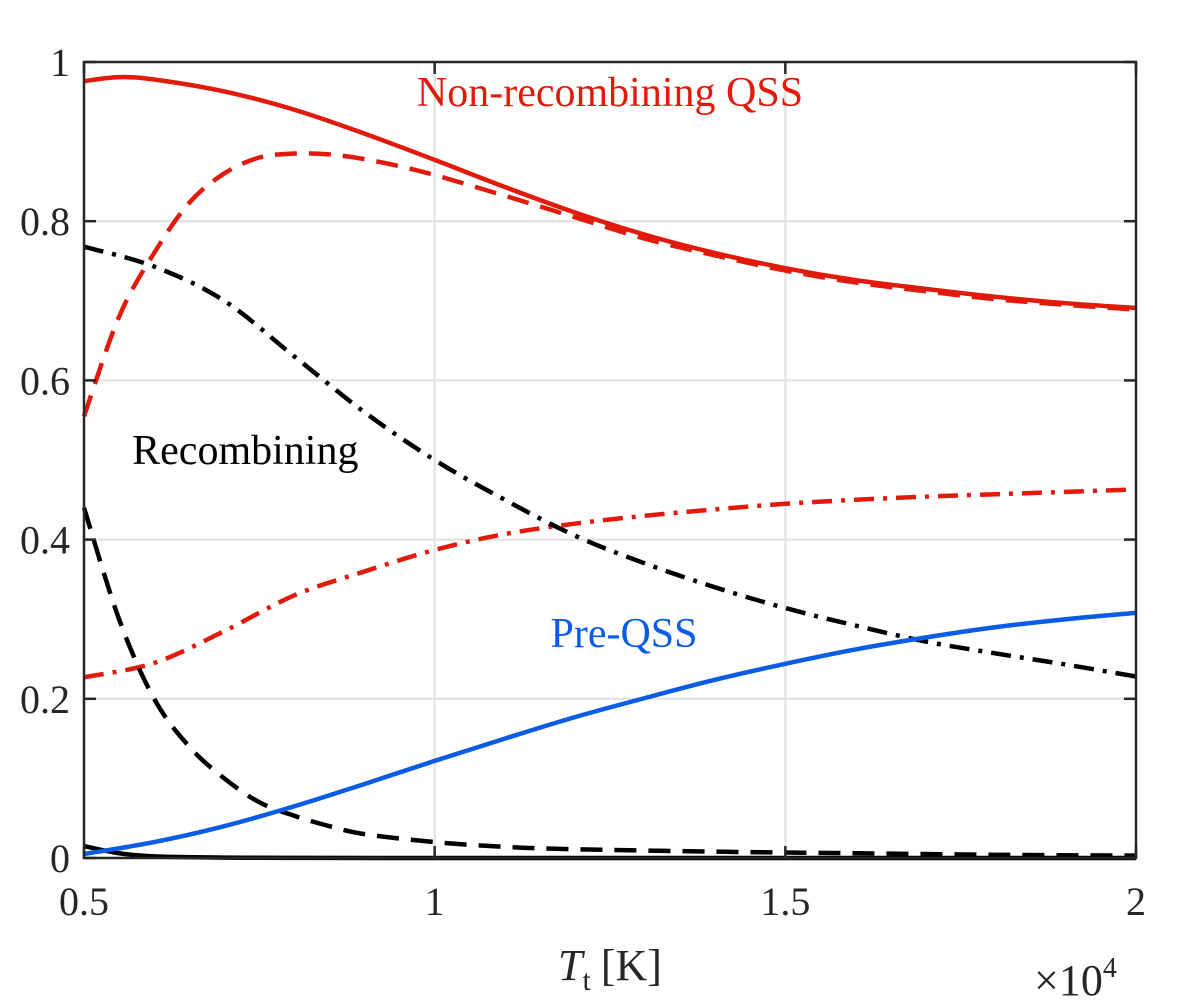  I want to click on annotation-label: Pre-QSS, so click(624, 634).